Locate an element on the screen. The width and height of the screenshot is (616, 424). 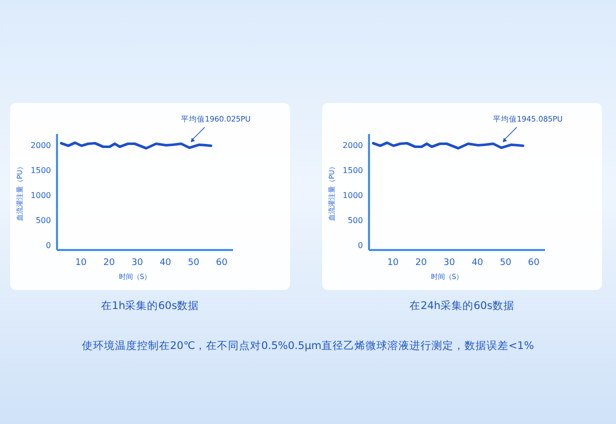
text: 在24h采集的60s数据 is located at coordinates (462, 305).